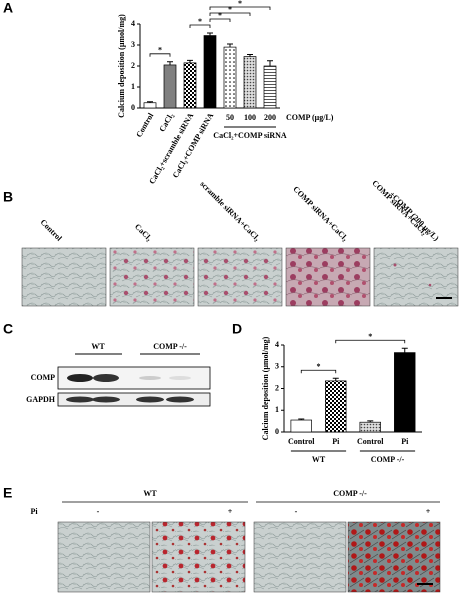  What do you see at coordinates (250, 135) in the screenshot?
I see `group-label: CaCl₂+COMP siRNA` at bounding box center [250, 135].